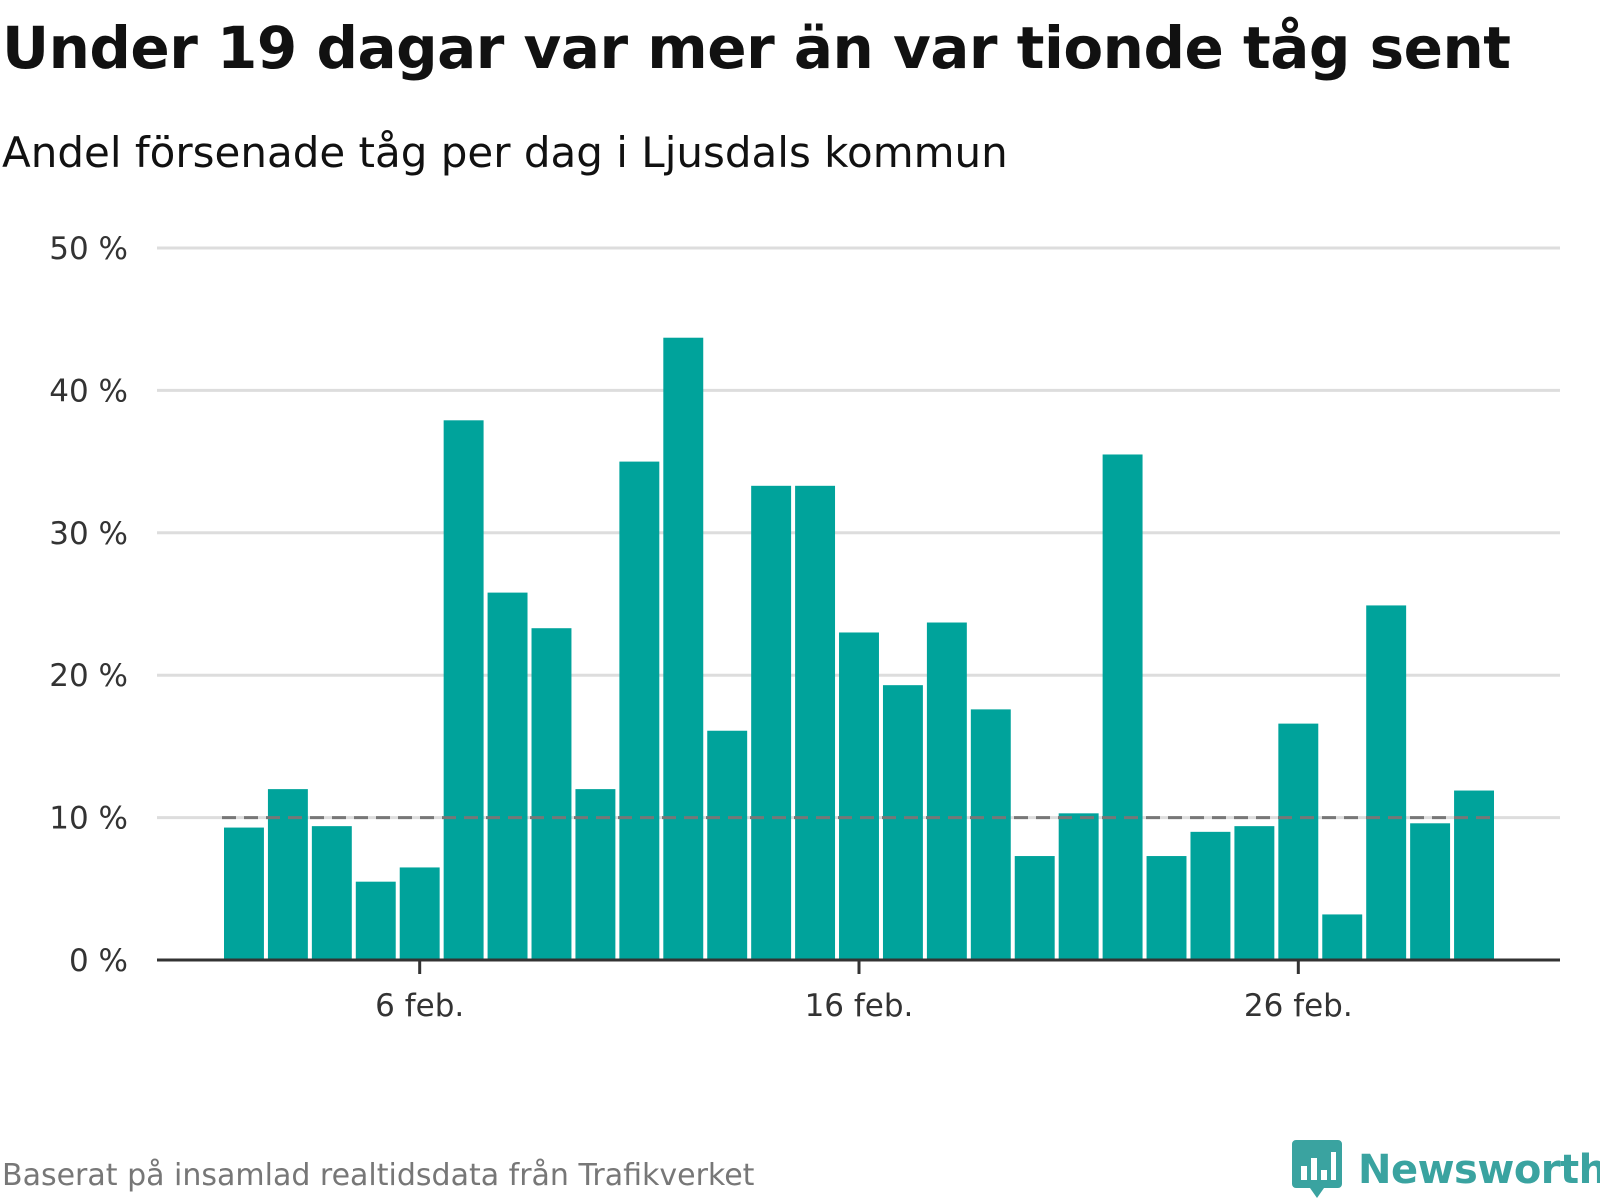  What do you see at coordinates (98, 961) in the screenshot?
I see `y-tick-label: 0 %` at bounding box center [98, 961].